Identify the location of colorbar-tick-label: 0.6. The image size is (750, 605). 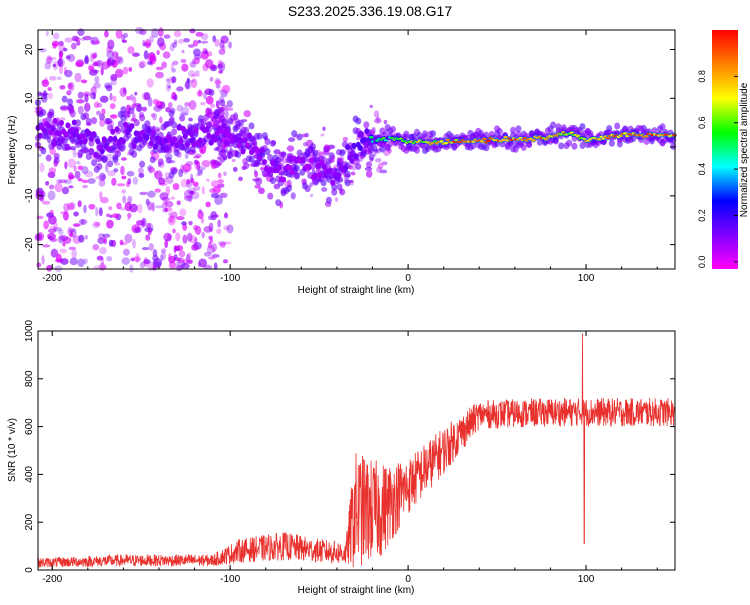
(702, 122).